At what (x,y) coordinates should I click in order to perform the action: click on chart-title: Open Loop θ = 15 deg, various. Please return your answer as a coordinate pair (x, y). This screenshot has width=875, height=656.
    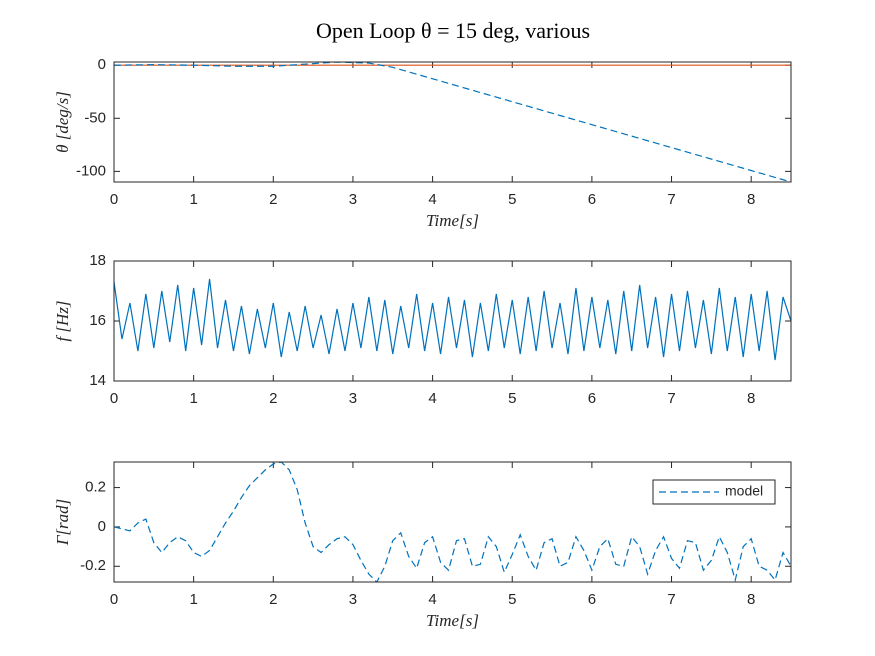
    Looking at the image, I should click on (453, 30).